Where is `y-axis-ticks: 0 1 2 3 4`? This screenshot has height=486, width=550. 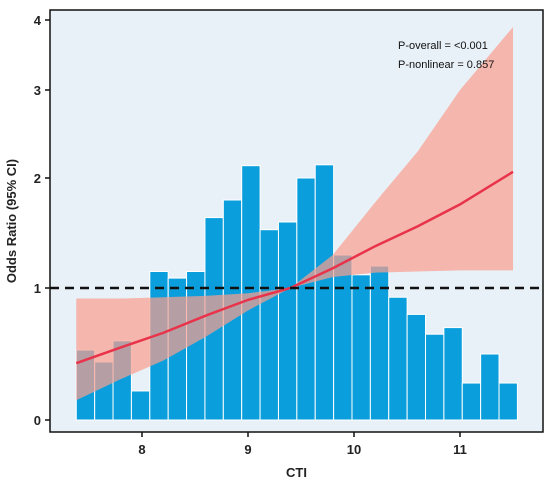
y-axis-ticks: 0 1 2 3 4 is located at coordinates (42, 220).